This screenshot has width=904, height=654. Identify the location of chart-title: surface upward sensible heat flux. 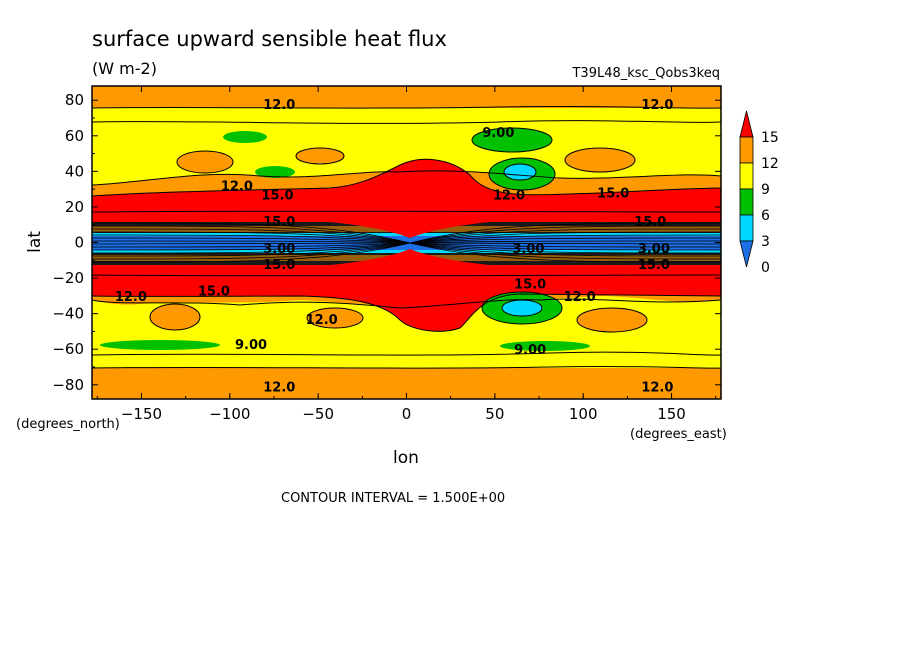
(269, 39).